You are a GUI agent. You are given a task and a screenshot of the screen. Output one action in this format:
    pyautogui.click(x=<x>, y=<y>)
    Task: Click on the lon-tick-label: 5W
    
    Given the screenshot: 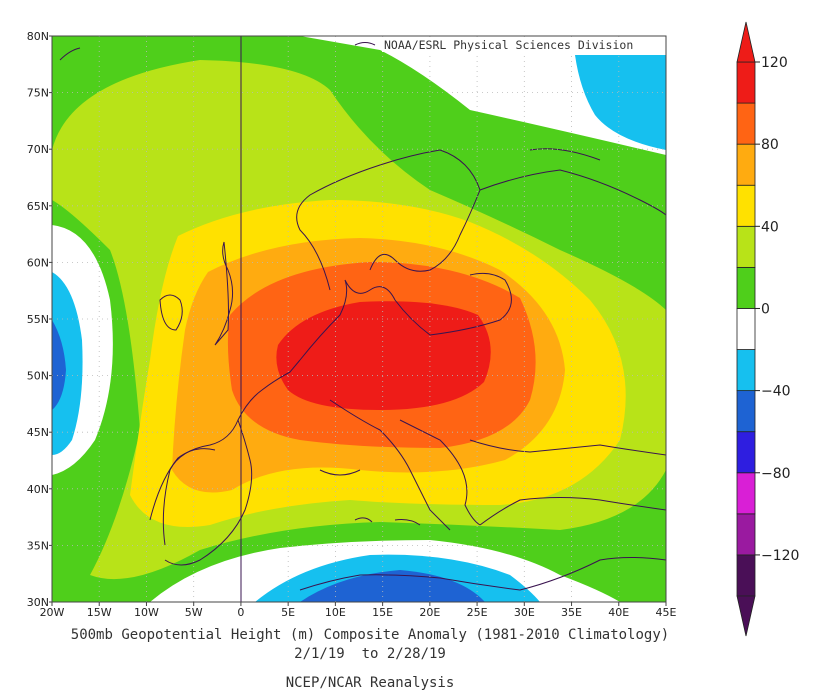 What is the action you would take?
    pyautogui.click(x=194, y=612)
    